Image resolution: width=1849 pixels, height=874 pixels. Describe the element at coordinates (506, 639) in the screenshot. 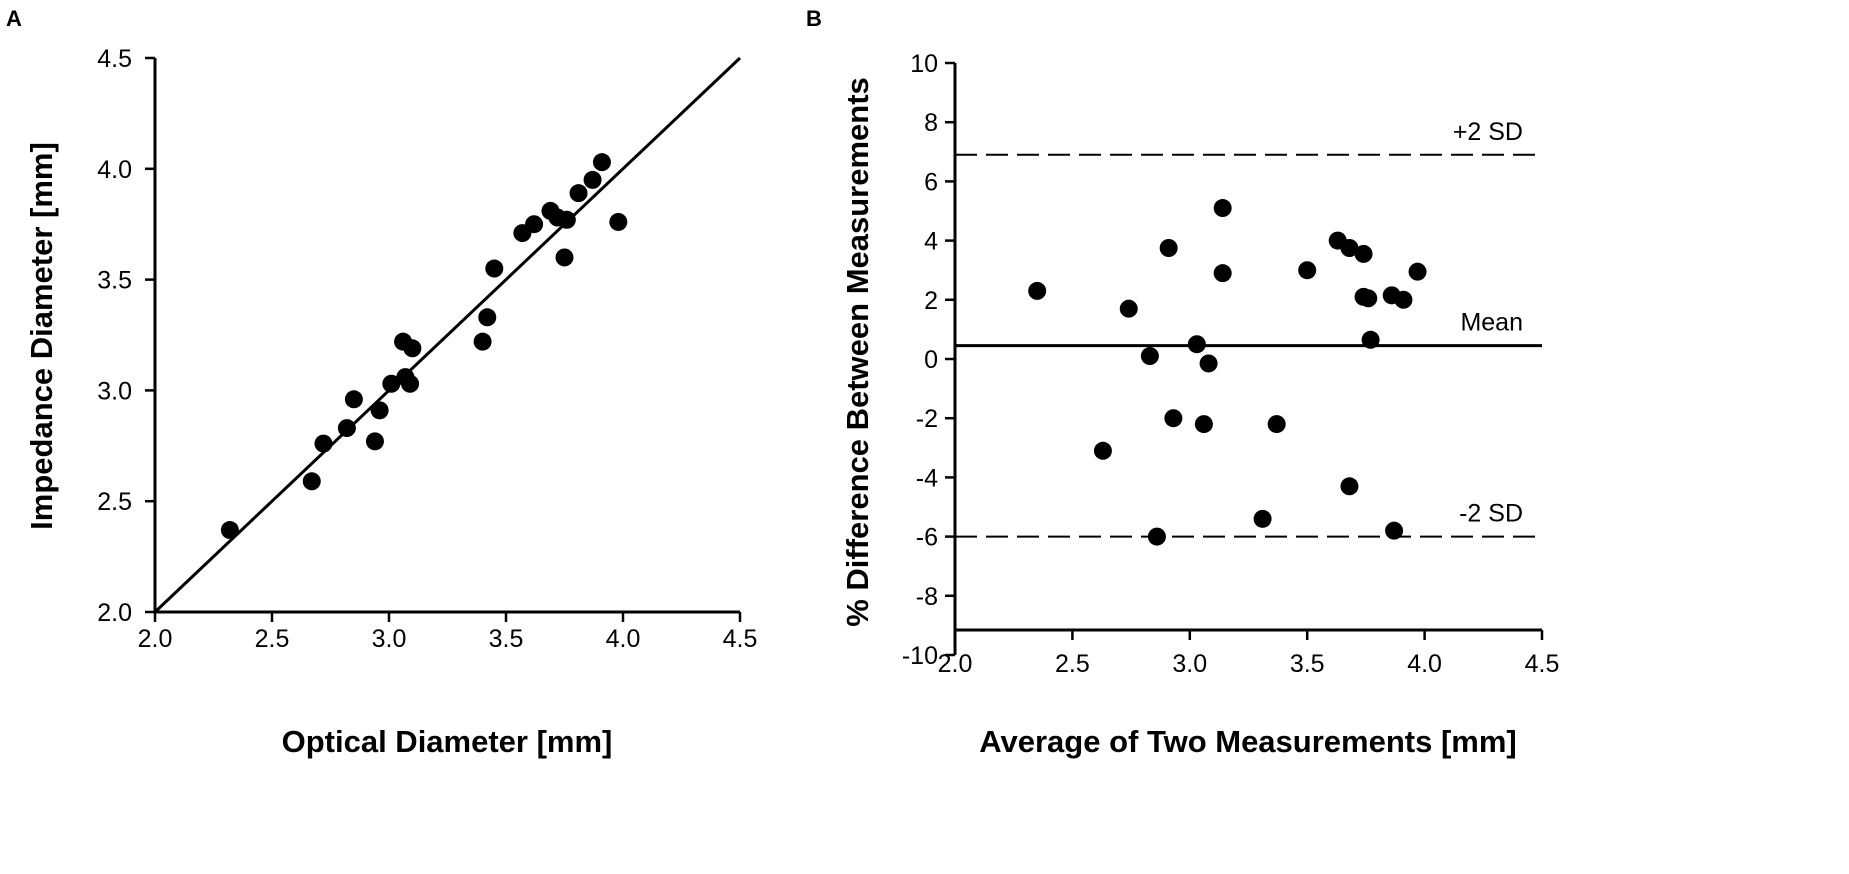

I see `panel-a-x-tick-label: 3.5` at that location.